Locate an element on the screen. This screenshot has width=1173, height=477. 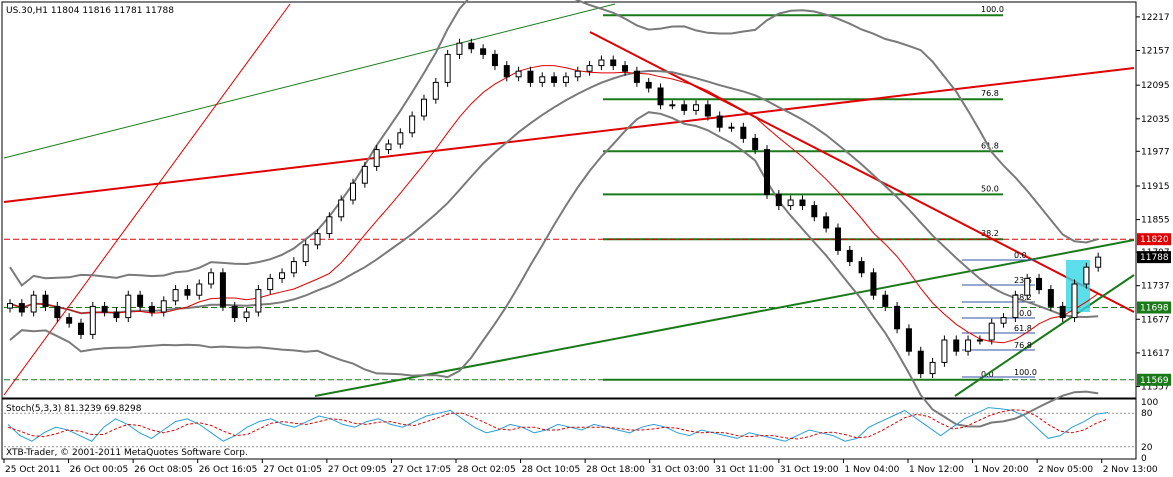
y-tick-label: 11617 is located at coordinates (1155, 354).